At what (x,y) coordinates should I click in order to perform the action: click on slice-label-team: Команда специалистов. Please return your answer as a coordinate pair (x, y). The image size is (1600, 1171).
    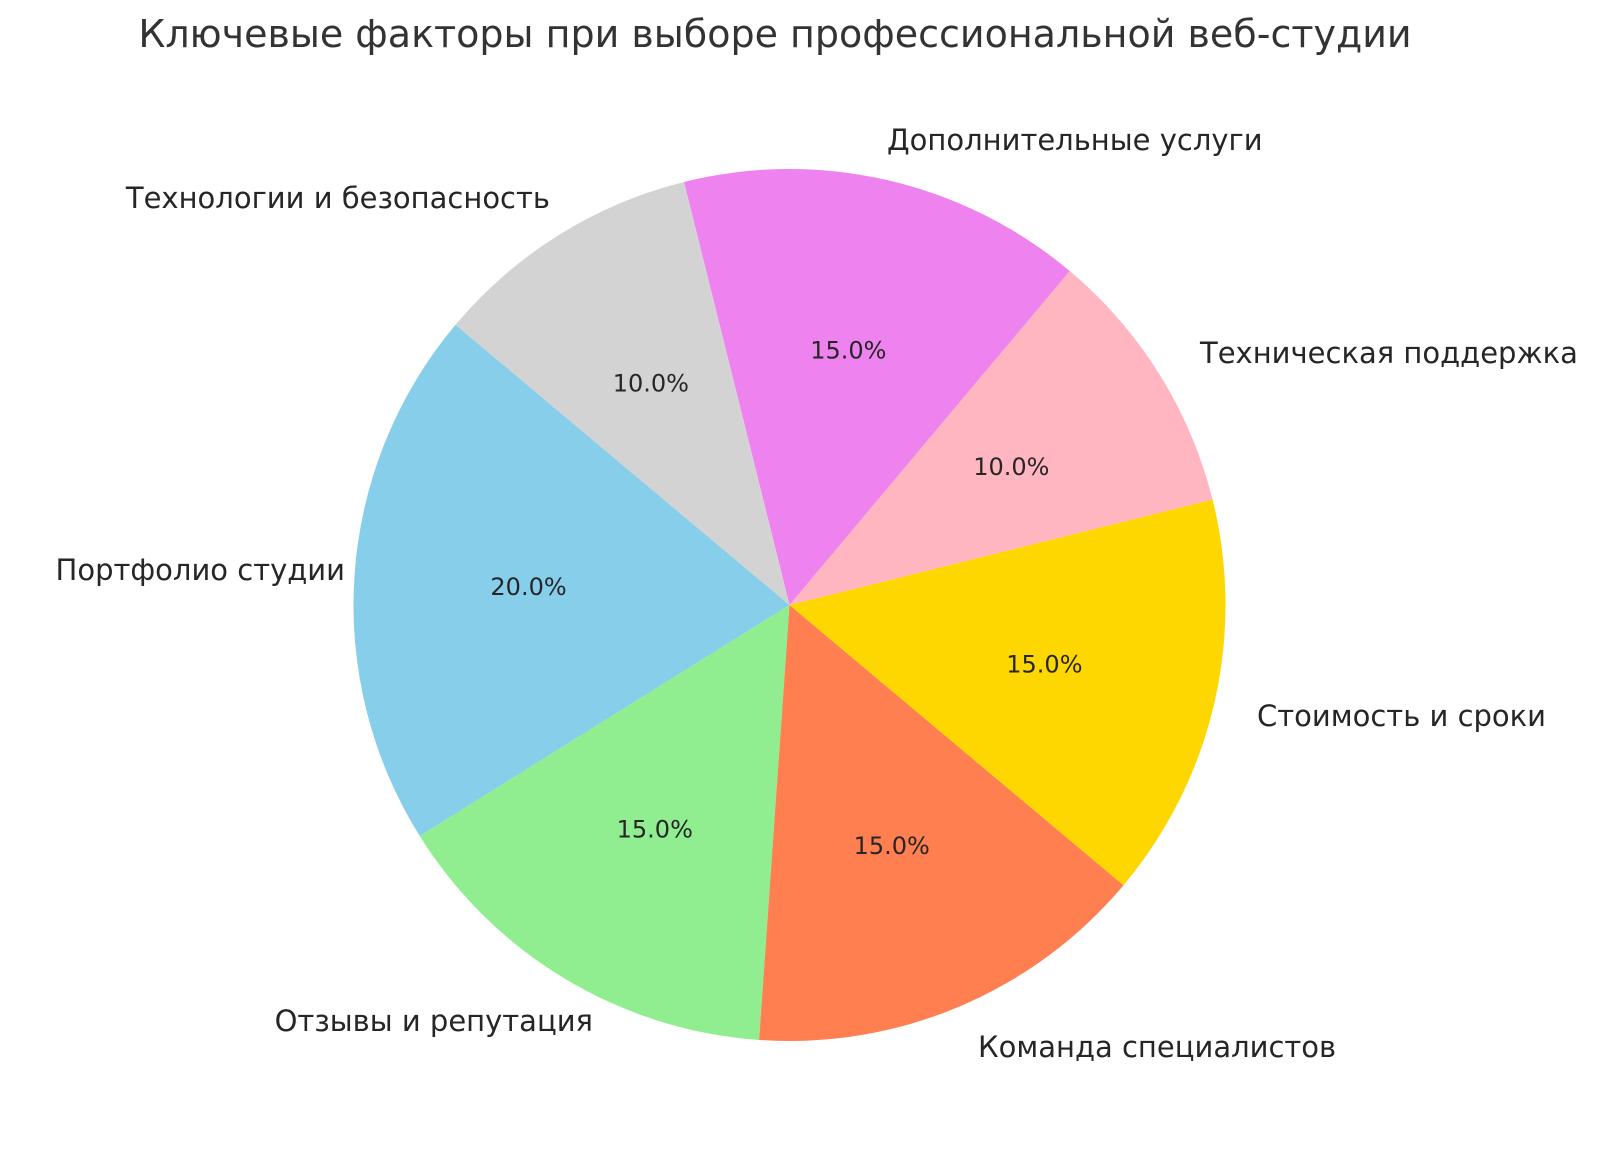
    Looking at the image, I should click on (1157, 1047).